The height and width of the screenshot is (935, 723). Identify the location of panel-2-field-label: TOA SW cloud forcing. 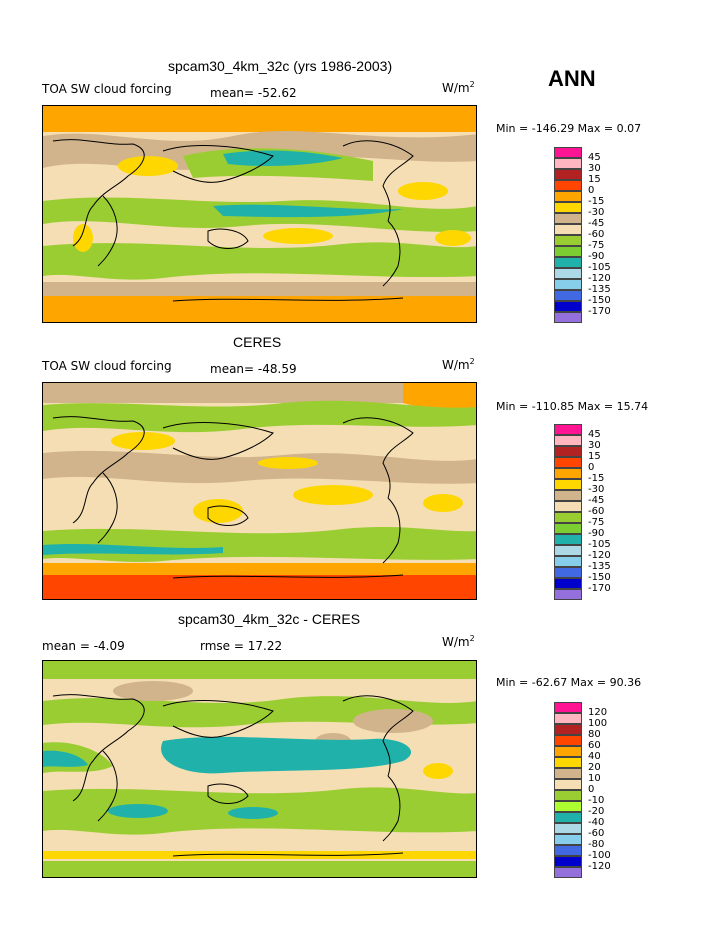
(107, 366).